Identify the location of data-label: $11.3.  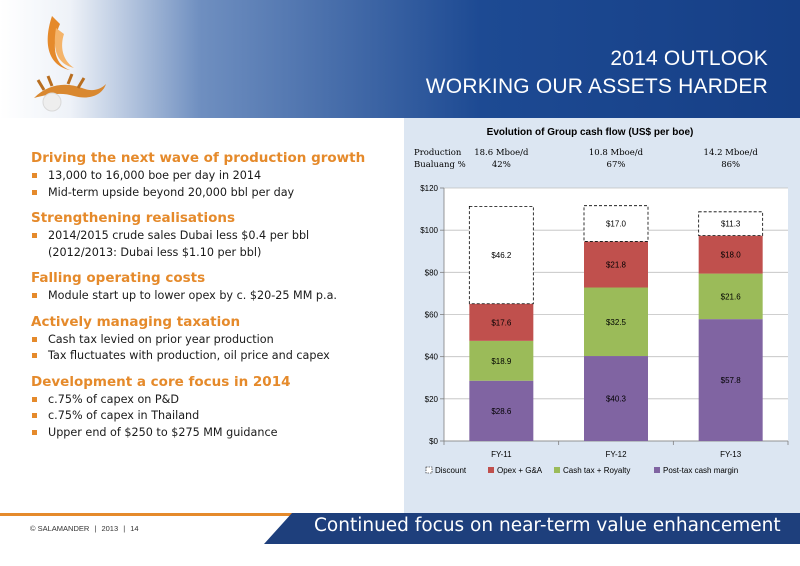
(731, 224).